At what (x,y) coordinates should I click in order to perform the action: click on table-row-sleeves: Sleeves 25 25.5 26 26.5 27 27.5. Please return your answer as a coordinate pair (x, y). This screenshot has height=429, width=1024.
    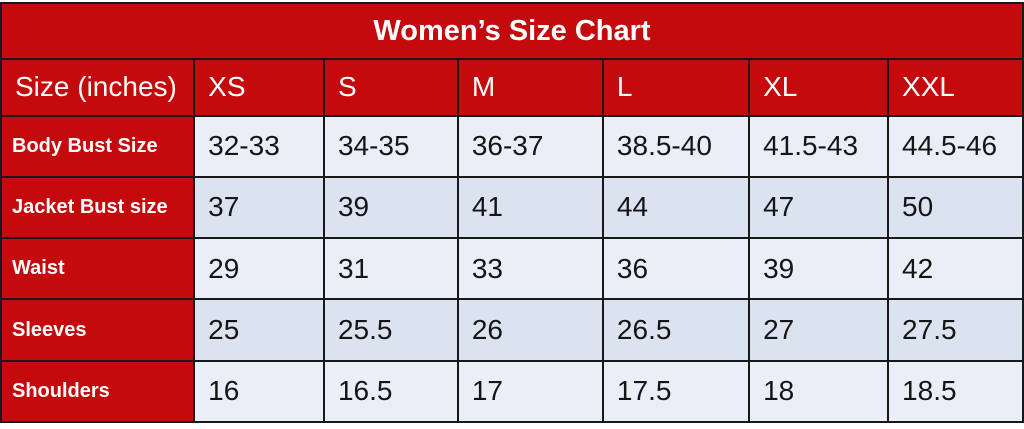
    Looking at the image, I should click on (512, 330).